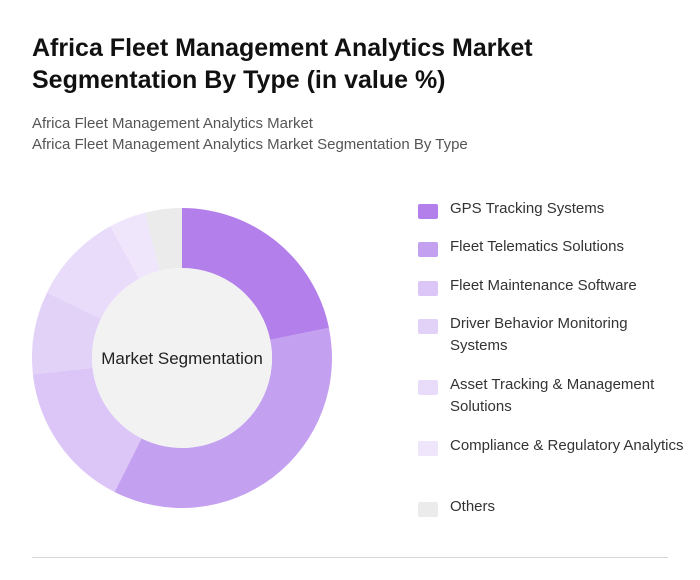 The image size is (700, 580). I want to click on legend-item: Fleet Telematics Solutions, so click(553, 247).